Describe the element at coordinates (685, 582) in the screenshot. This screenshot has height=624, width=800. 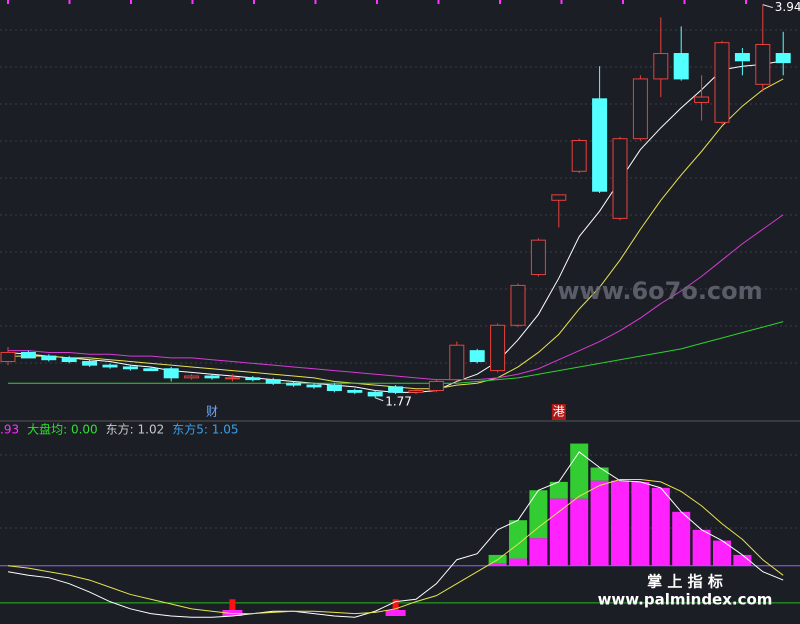
I see `watermark-brand: 掌 上 指 标` at that location.